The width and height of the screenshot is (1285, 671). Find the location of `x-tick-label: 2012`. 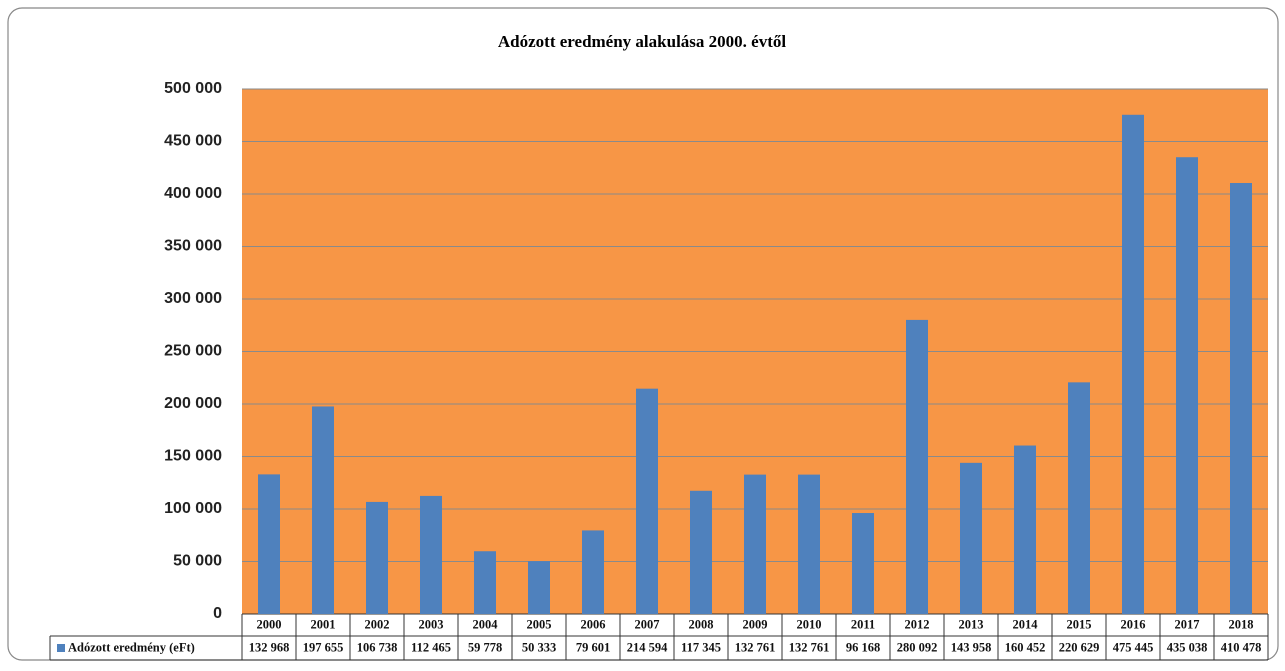

x-tick-label: 2012 is located at coordinates (917, 624).